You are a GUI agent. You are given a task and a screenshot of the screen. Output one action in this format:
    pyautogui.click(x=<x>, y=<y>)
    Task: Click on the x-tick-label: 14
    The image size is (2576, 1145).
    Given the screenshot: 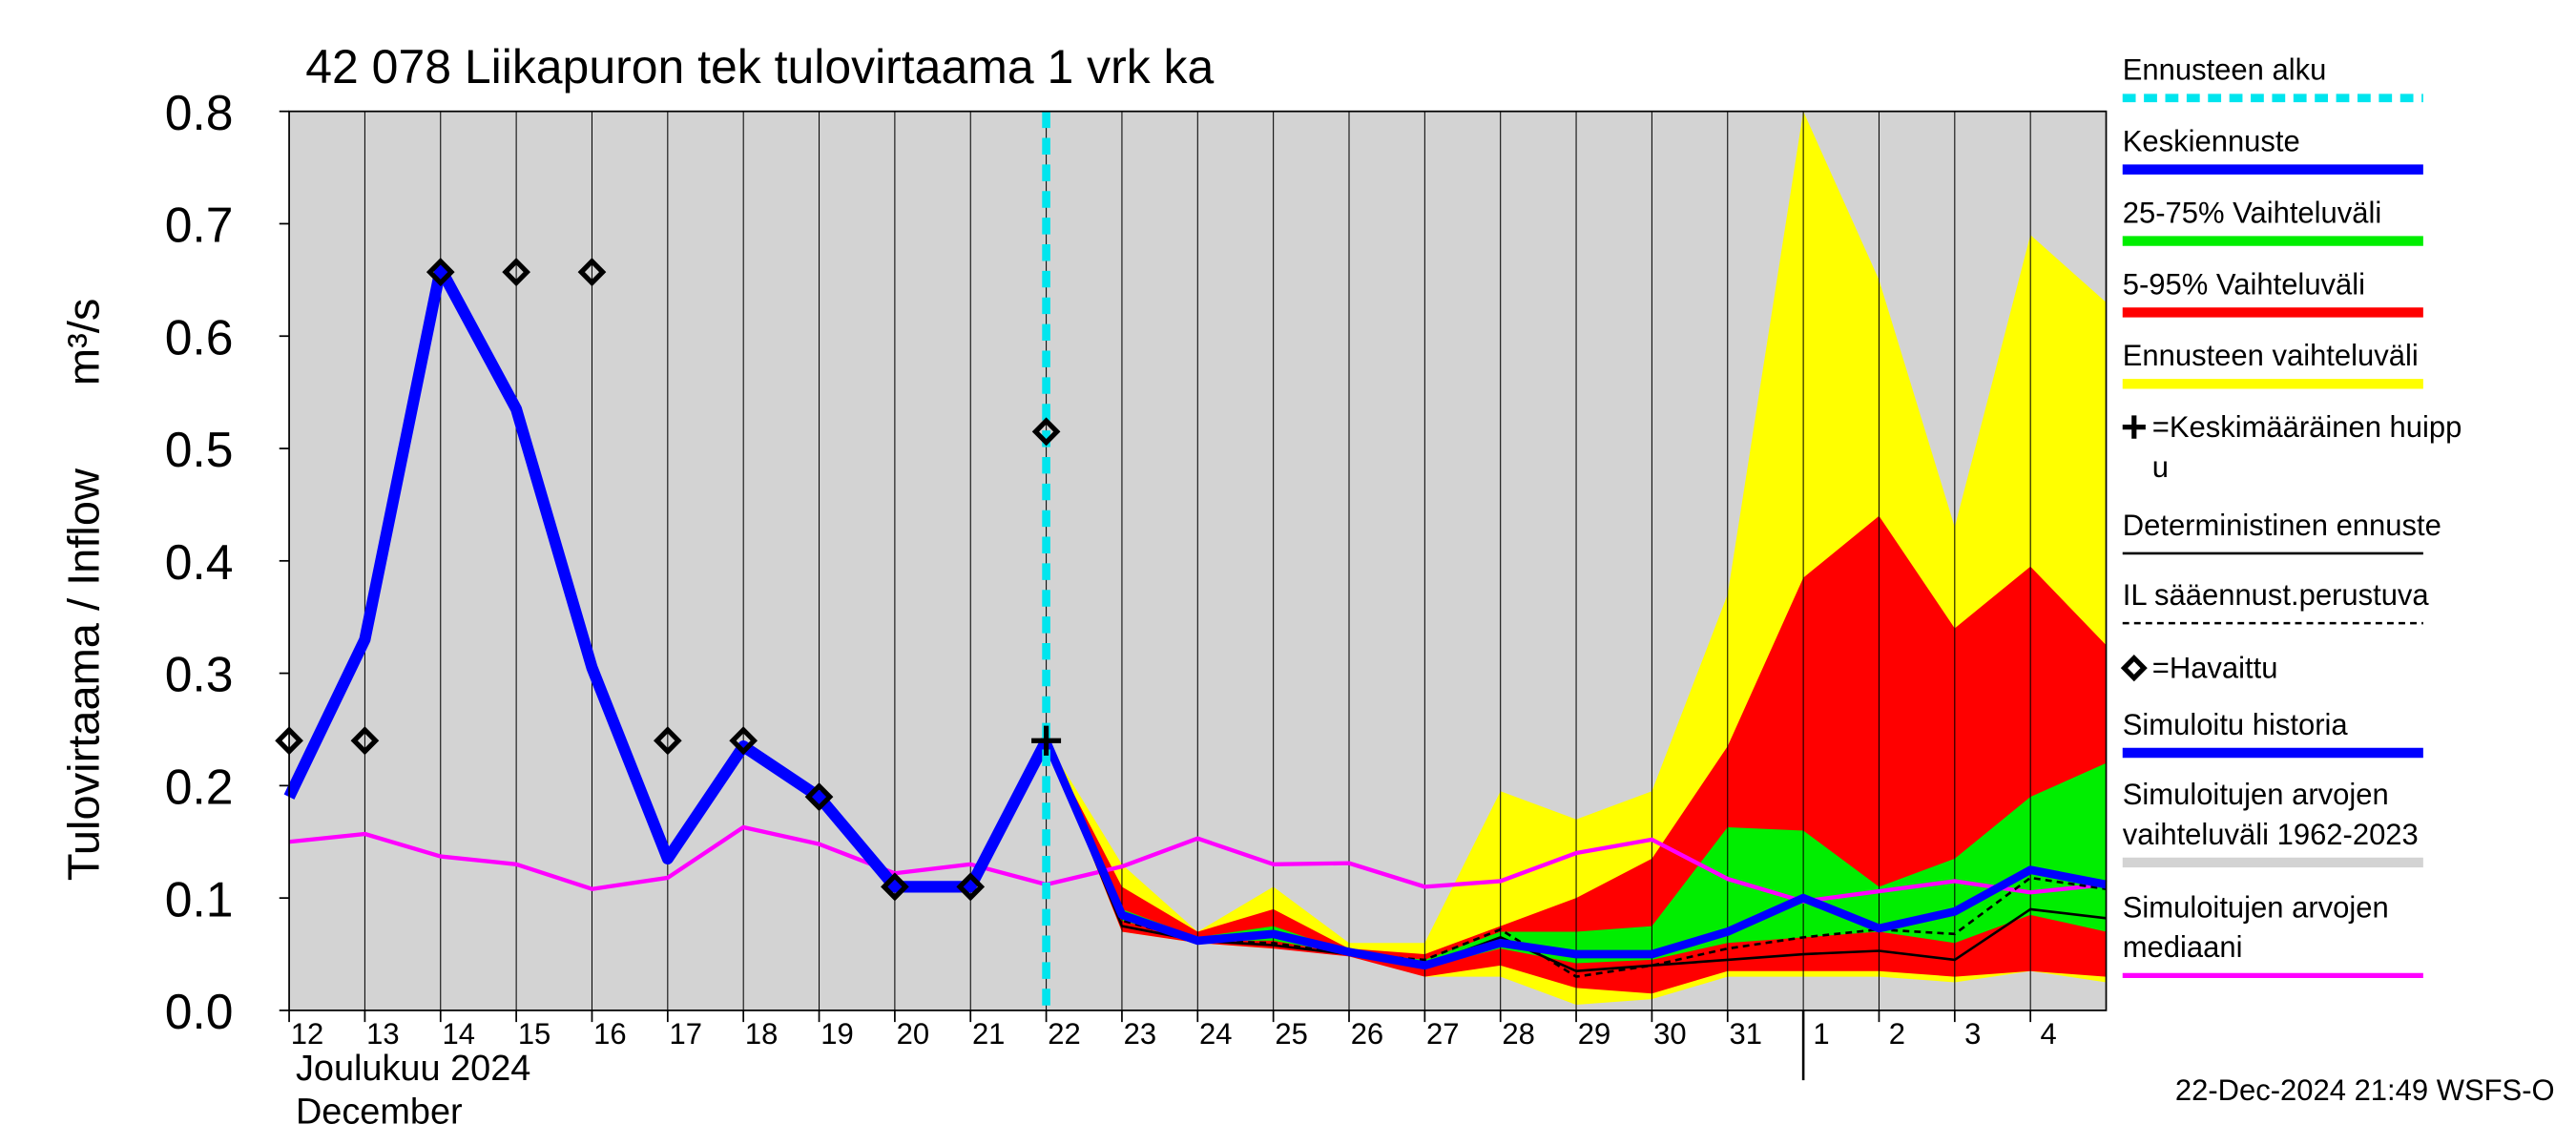 What is the action you would take?
    pyautogui.click(x=458, y=1034)
    